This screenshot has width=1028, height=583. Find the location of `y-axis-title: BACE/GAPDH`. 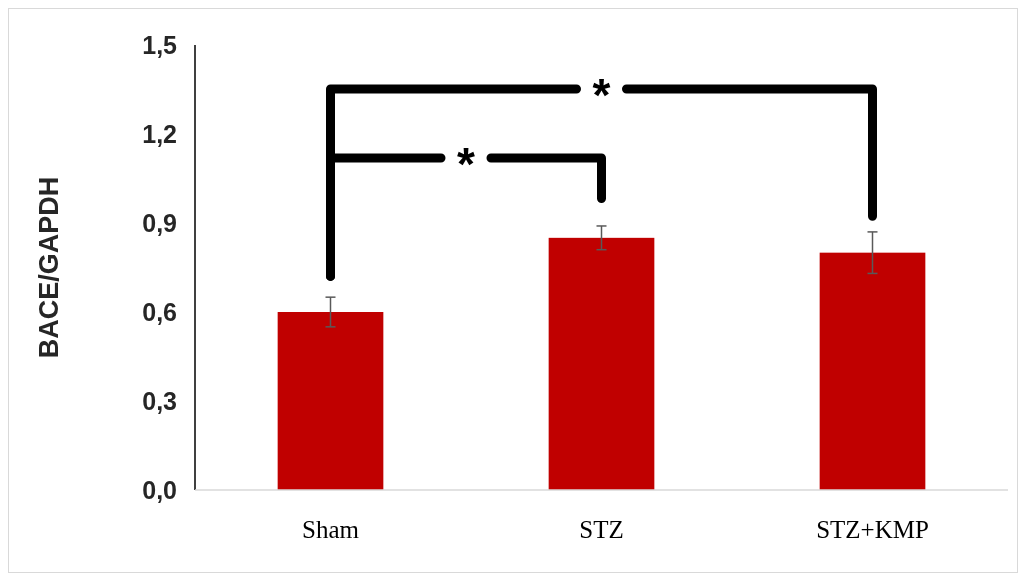

y-axis-title: BACE/GAPDH is located at coordinates (49, 267).